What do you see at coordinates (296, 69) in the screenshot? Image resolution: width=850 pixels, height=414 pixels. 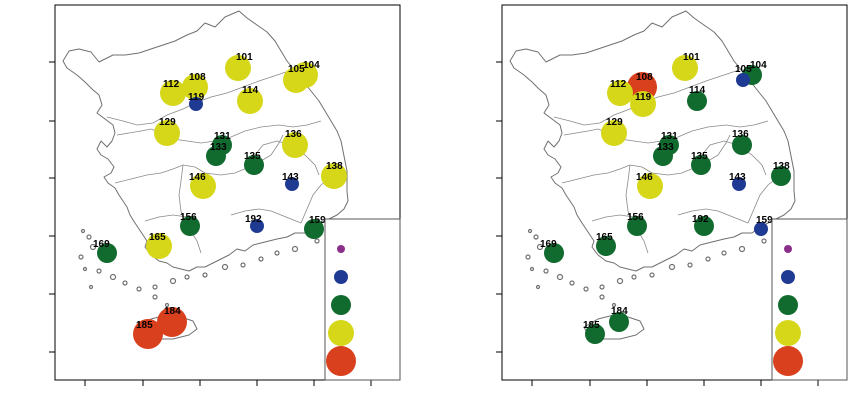 I see `station-label: 105` at bounding box center [296, 69].